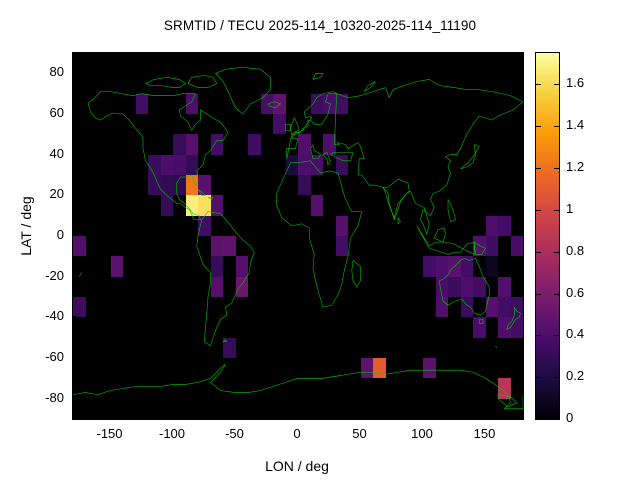 This screenshot has height=480, width=640. Describe the element at coordinates (575, 167) in the screenshot. I see `colorbar-tick-label: 1.2` at that location.